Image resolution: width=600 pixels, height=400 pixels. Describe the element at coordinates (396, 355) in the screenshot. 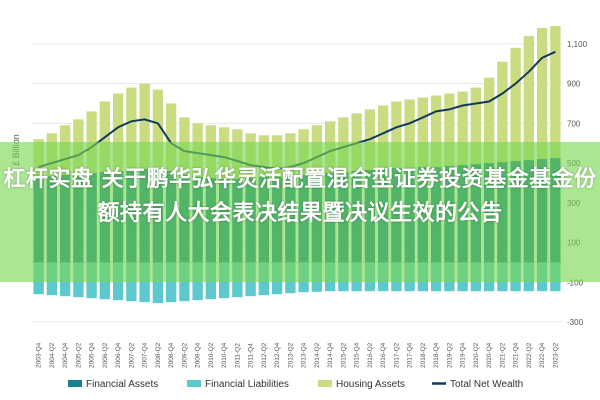

I see `x-tick-label: 2017-Q2` at that location.